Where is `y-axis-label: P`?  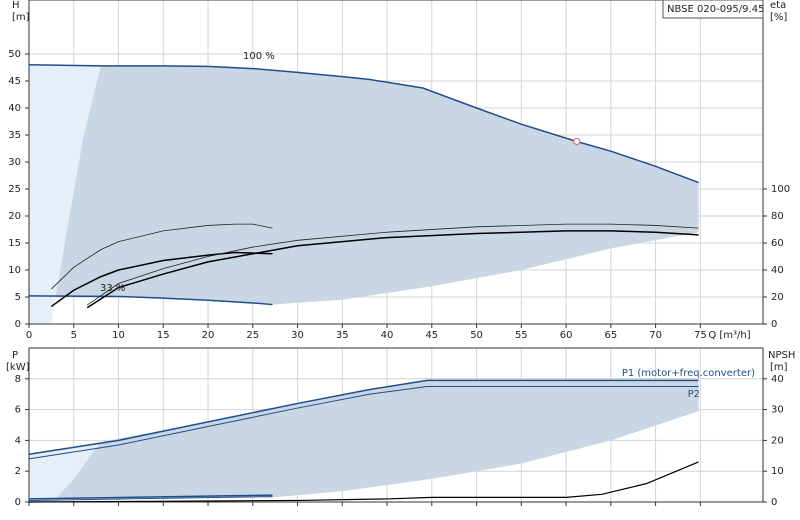 y-axis-label: P is located at coordinates (15, 355).